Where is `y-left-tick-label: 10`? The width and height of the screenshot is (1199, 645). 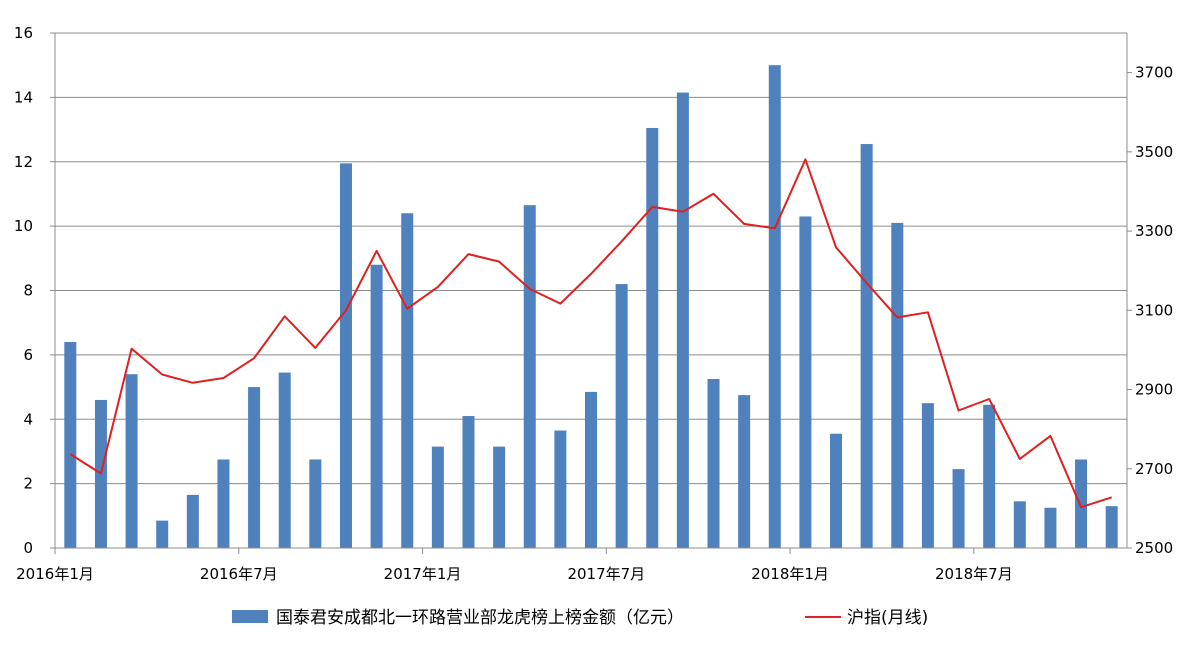 y-left-tick-label: 10 is located at coordinates (23, 226).